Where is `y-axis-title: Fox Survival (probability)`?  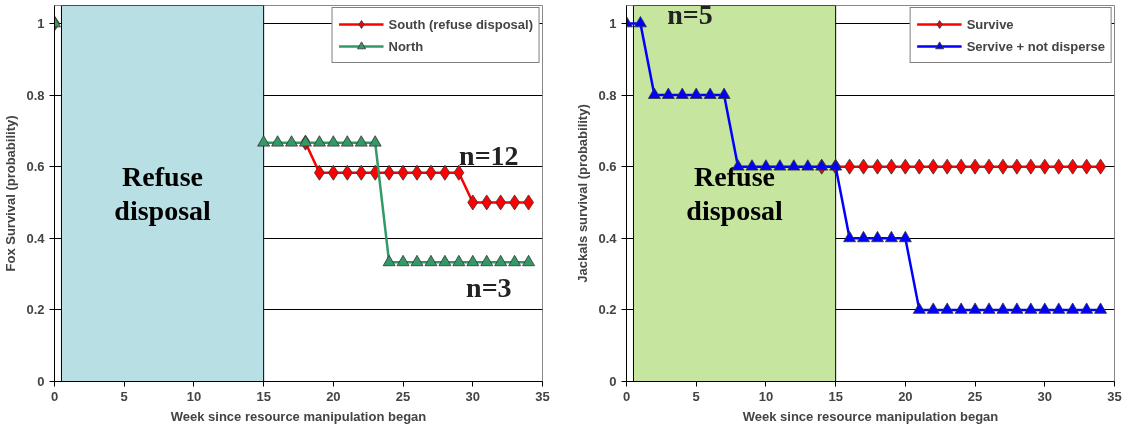
y-axis-title: Fox Survival (probability) is located at coordinates (11, 193).